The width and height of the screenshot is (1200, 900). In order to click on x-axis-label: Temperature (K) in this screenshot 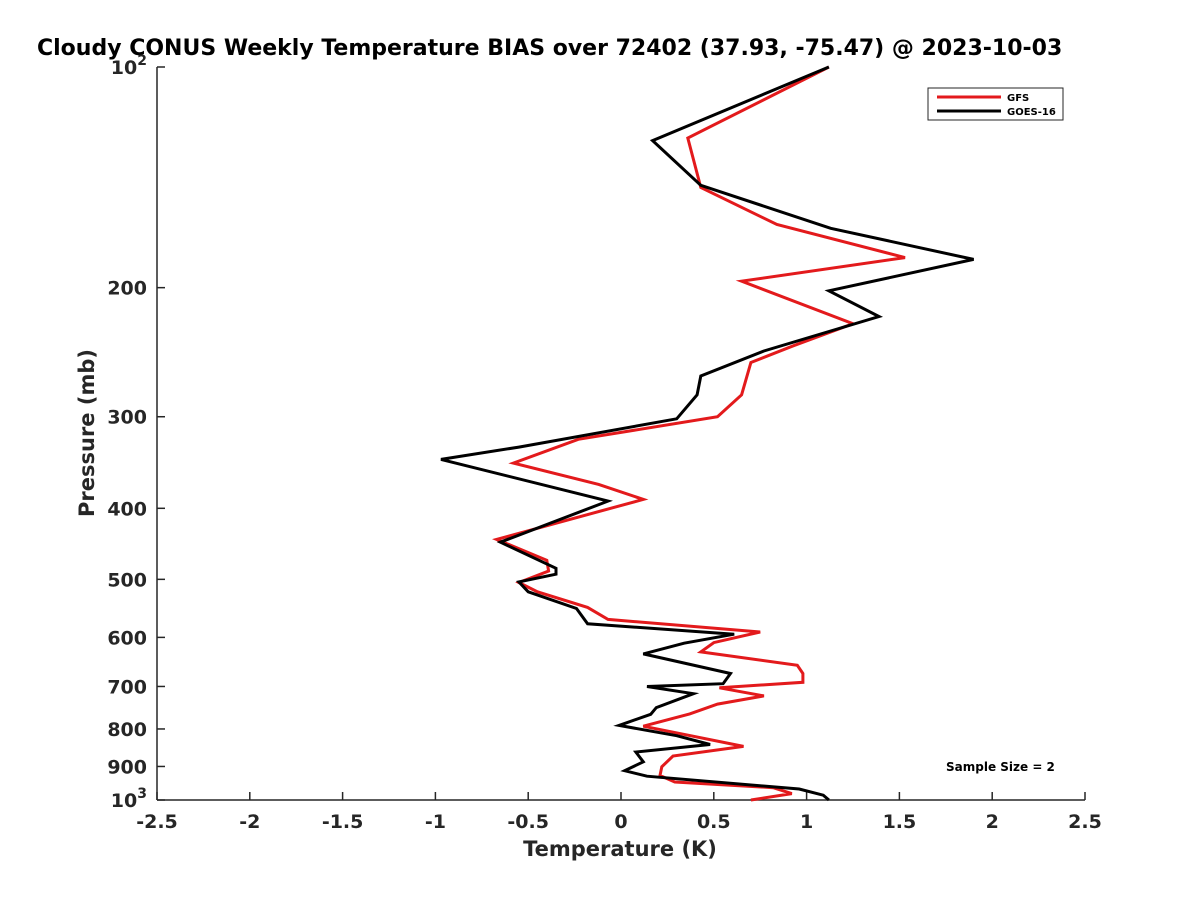, I will do `click(620, 849)`.